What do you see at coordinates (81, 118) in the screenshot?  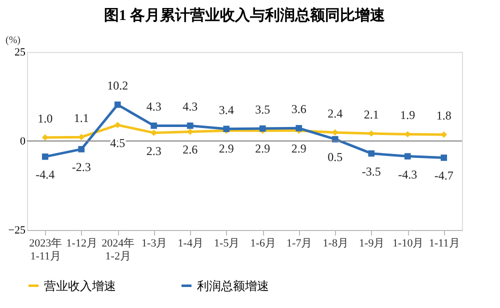 I see `data-label: 1.1` at bounding box center [81, 118].